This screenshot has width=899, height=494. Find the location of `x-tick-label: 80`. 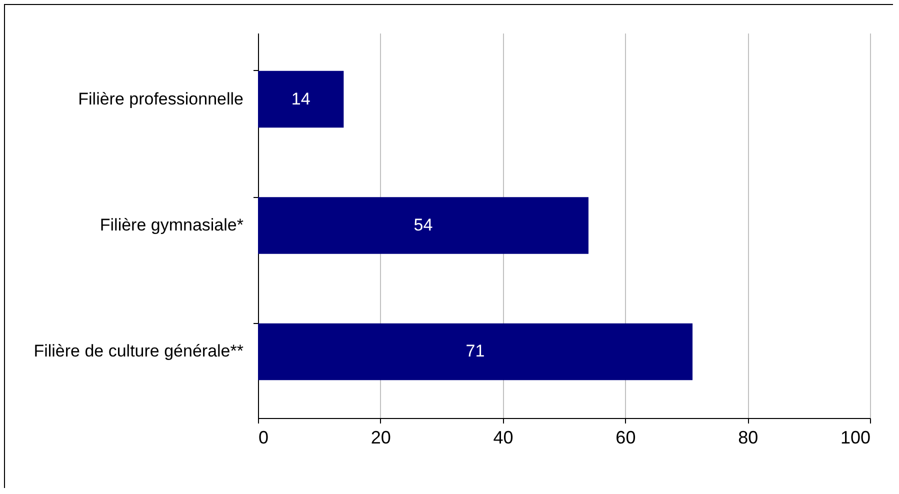

x-tick-label: 80 is located at coordinates (748, 438).